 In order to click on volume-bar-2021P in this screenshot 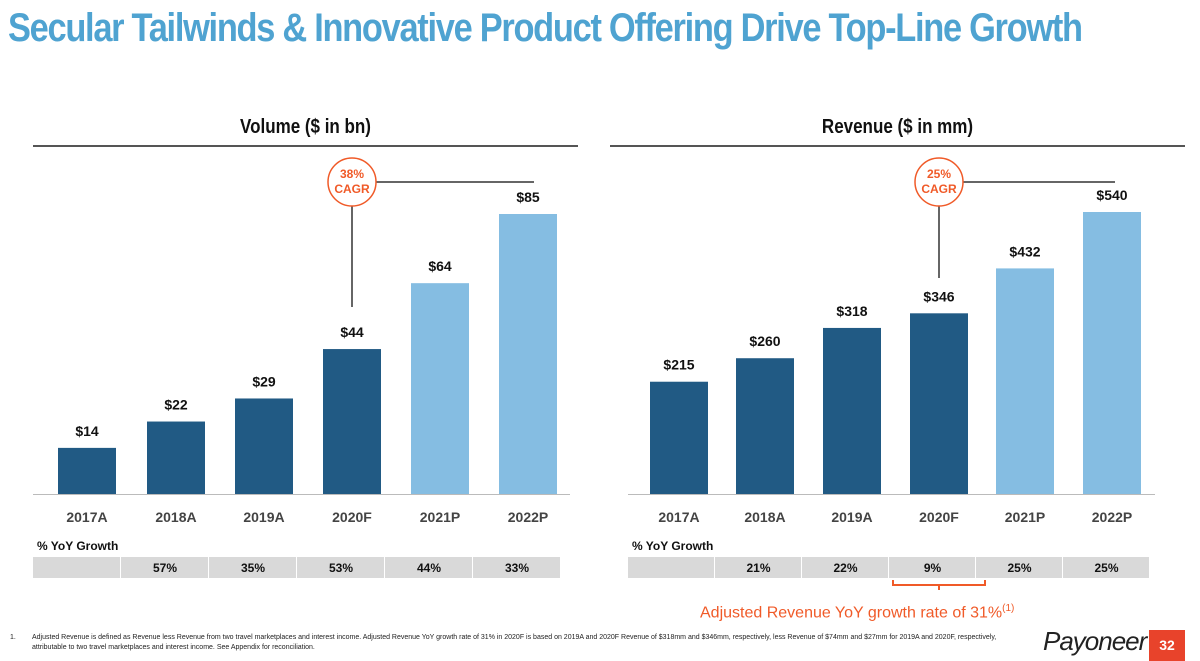, I will do `click(440, 388)`.